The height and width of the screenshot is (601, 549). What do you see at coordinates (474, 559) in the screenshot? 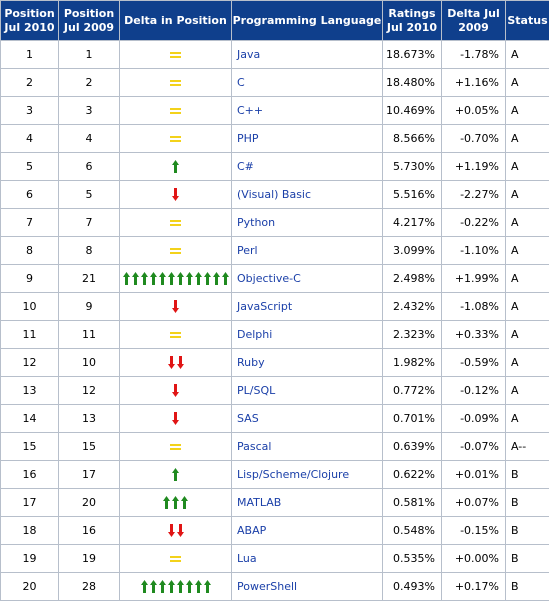
I see `delta-cell: +0.00%` at bounding box center [474, 559].